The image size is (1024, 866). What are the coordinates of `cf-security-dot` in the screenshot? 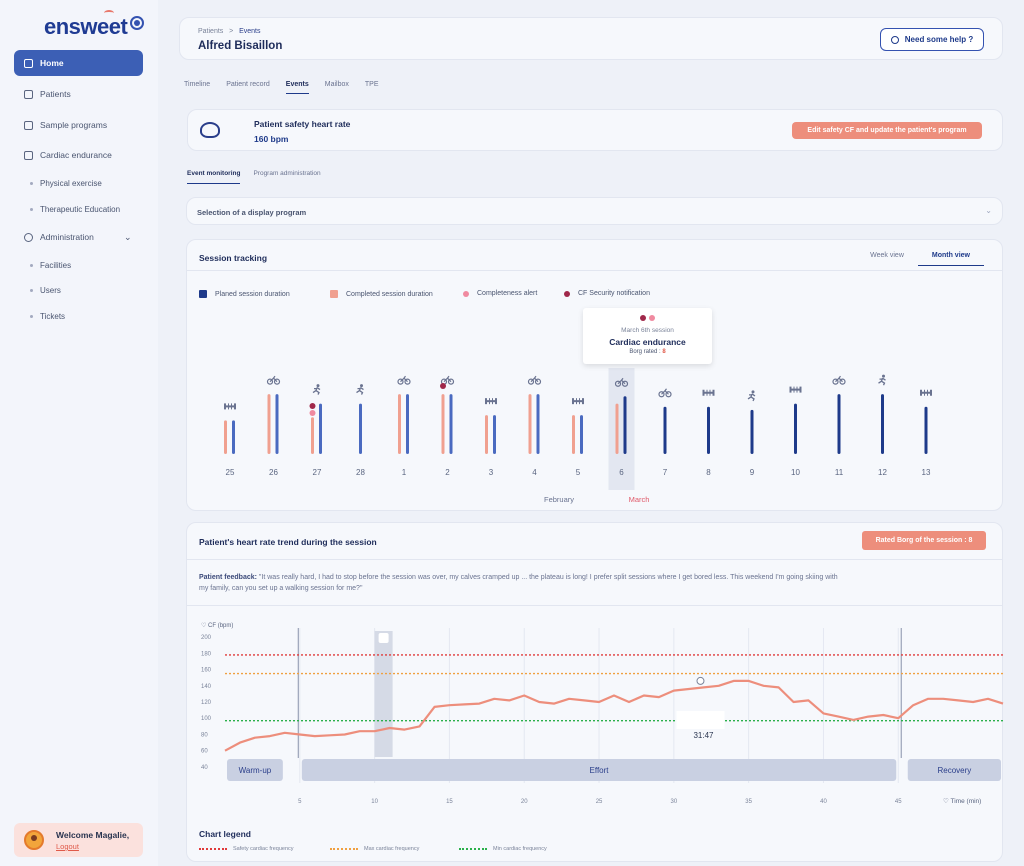 It's located at (312, 406).